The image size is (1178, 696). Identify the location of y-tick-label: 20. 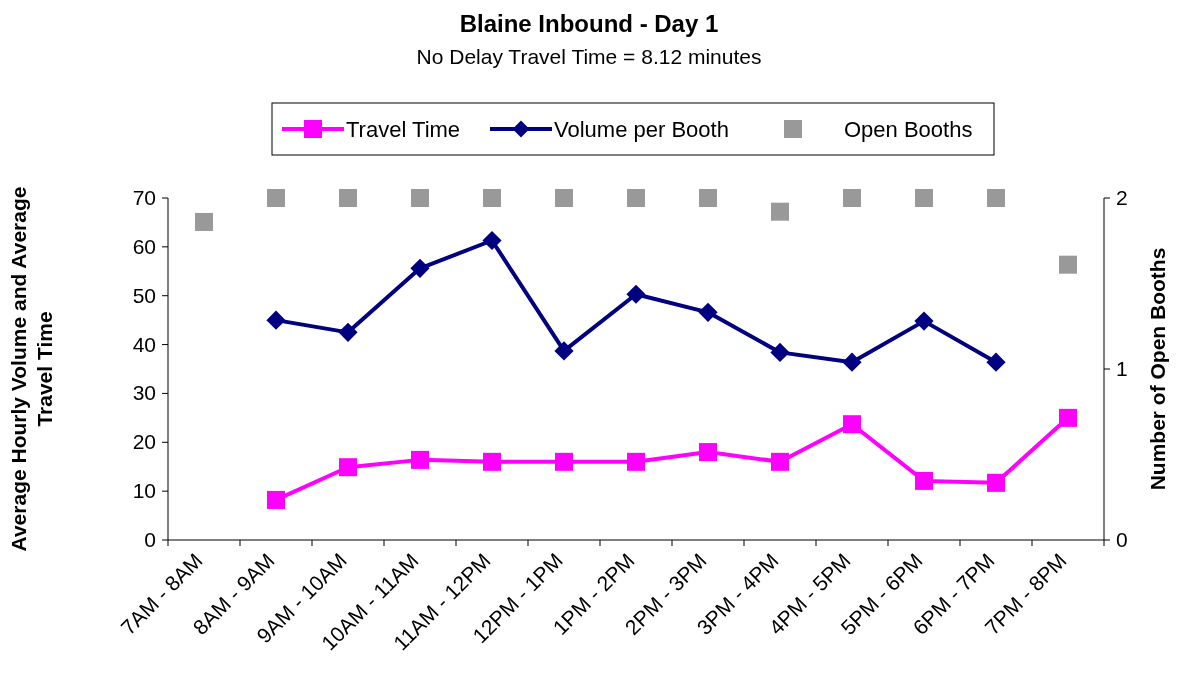
(144, 442).